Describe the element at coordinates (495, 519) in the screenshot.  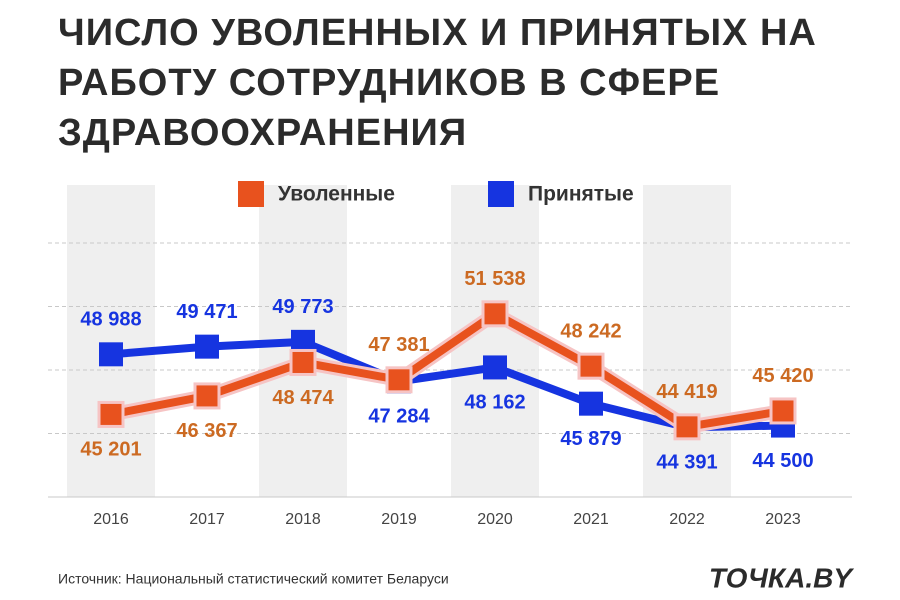
I see `x-tick-label: 2020` at that location.